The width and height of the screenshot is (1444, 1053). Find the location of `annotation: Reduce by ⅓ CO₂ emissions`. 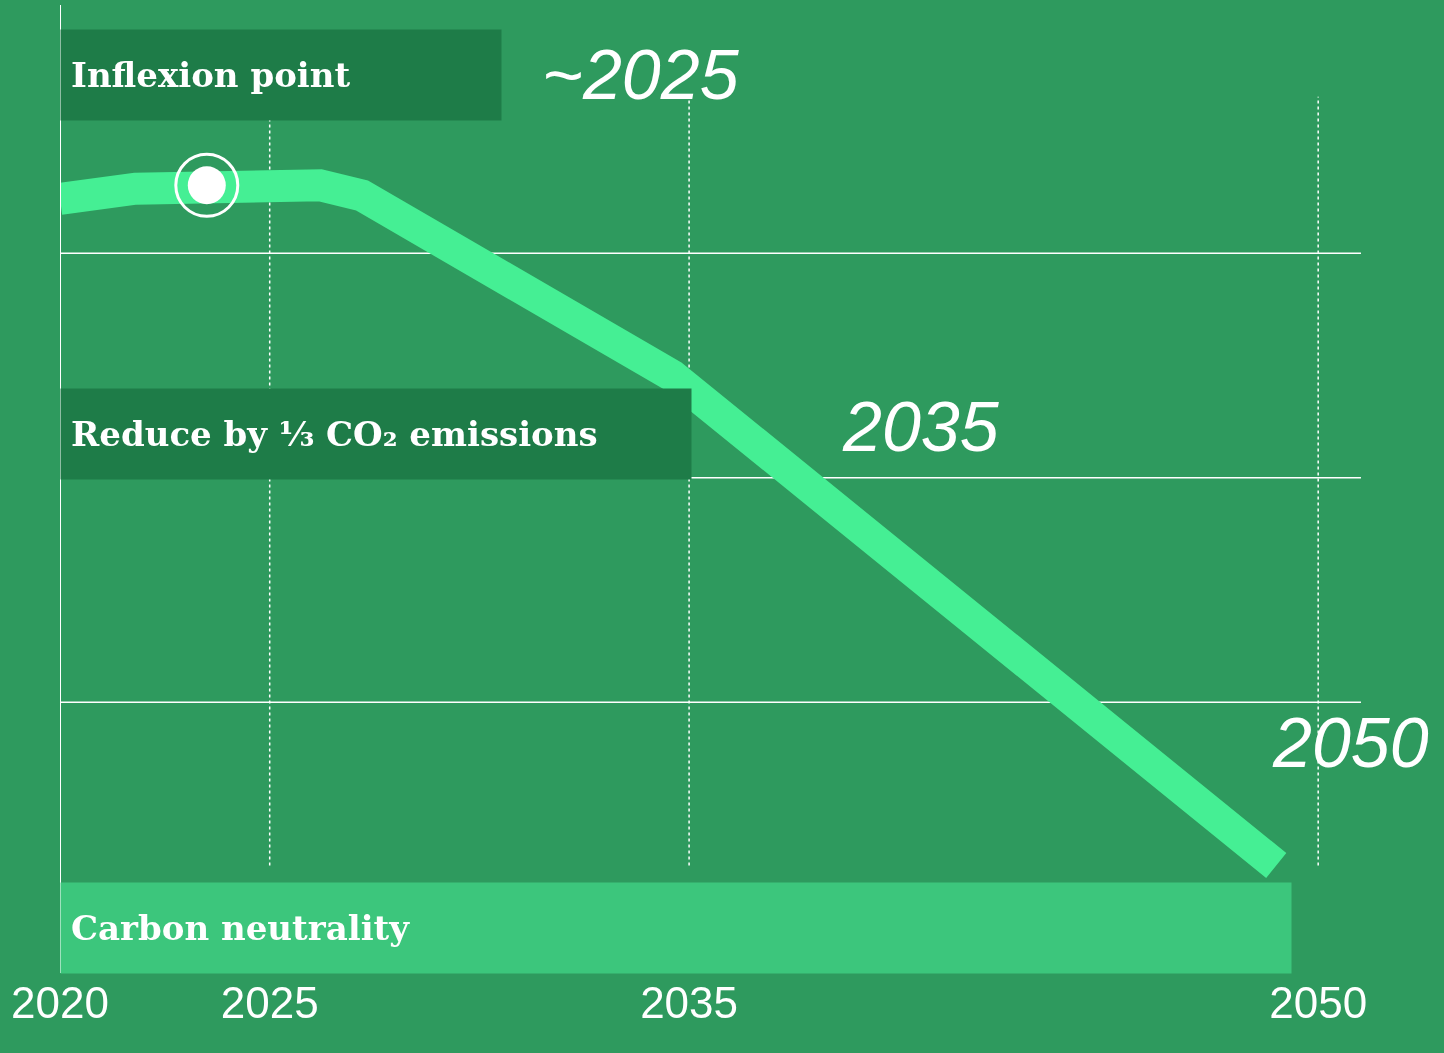

annotation: Reduce by ⅓ CO₂ emissions is located at coordinates (334, 434).